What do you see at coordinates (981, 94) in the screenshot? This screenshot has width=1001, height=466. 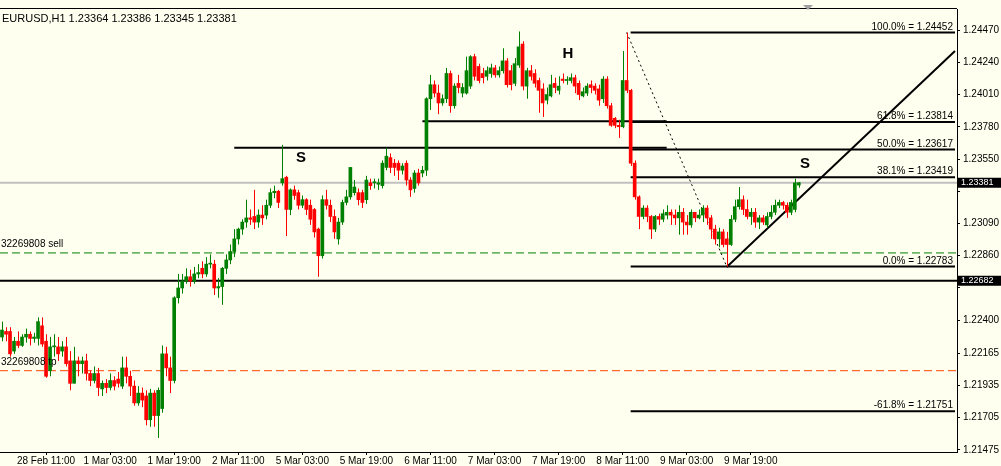 I see `y-tick-label: 1.24010` at bounding box center [981, 94].